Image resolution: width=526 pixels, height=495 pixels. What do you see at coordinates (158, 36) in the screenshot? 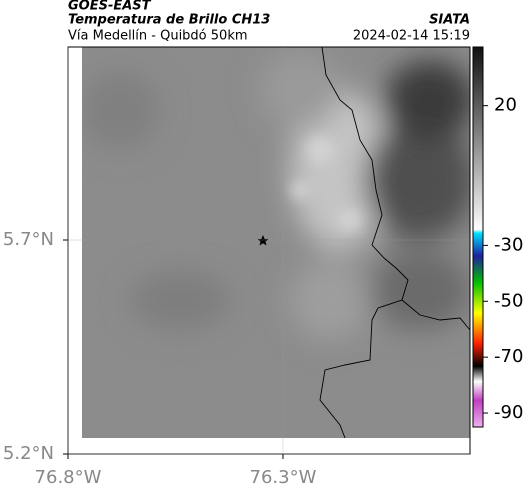
I see `region: Vía Medellín - Quibdó 50km` at bounding box center [158, 36].